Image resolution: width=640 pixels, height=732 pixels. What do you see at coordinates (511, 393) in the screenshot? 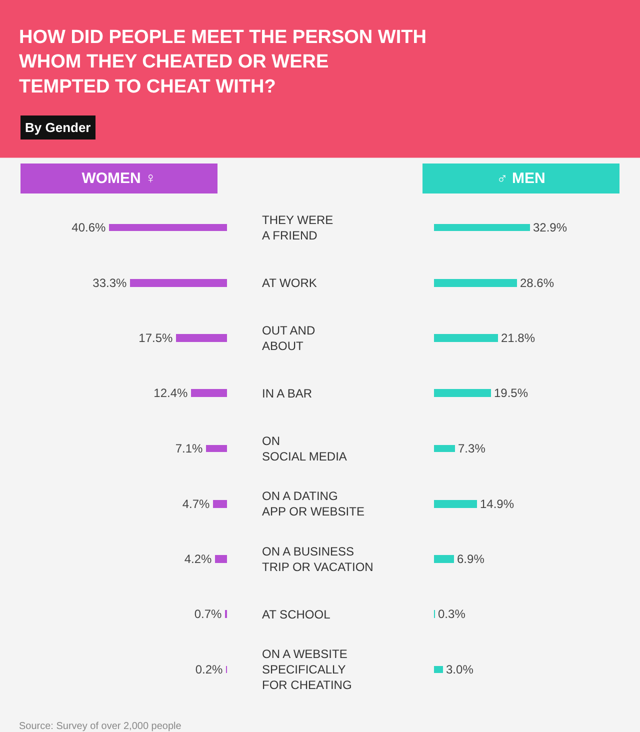
I see `data-label: 19.5%` at bounding box center [511, 393].